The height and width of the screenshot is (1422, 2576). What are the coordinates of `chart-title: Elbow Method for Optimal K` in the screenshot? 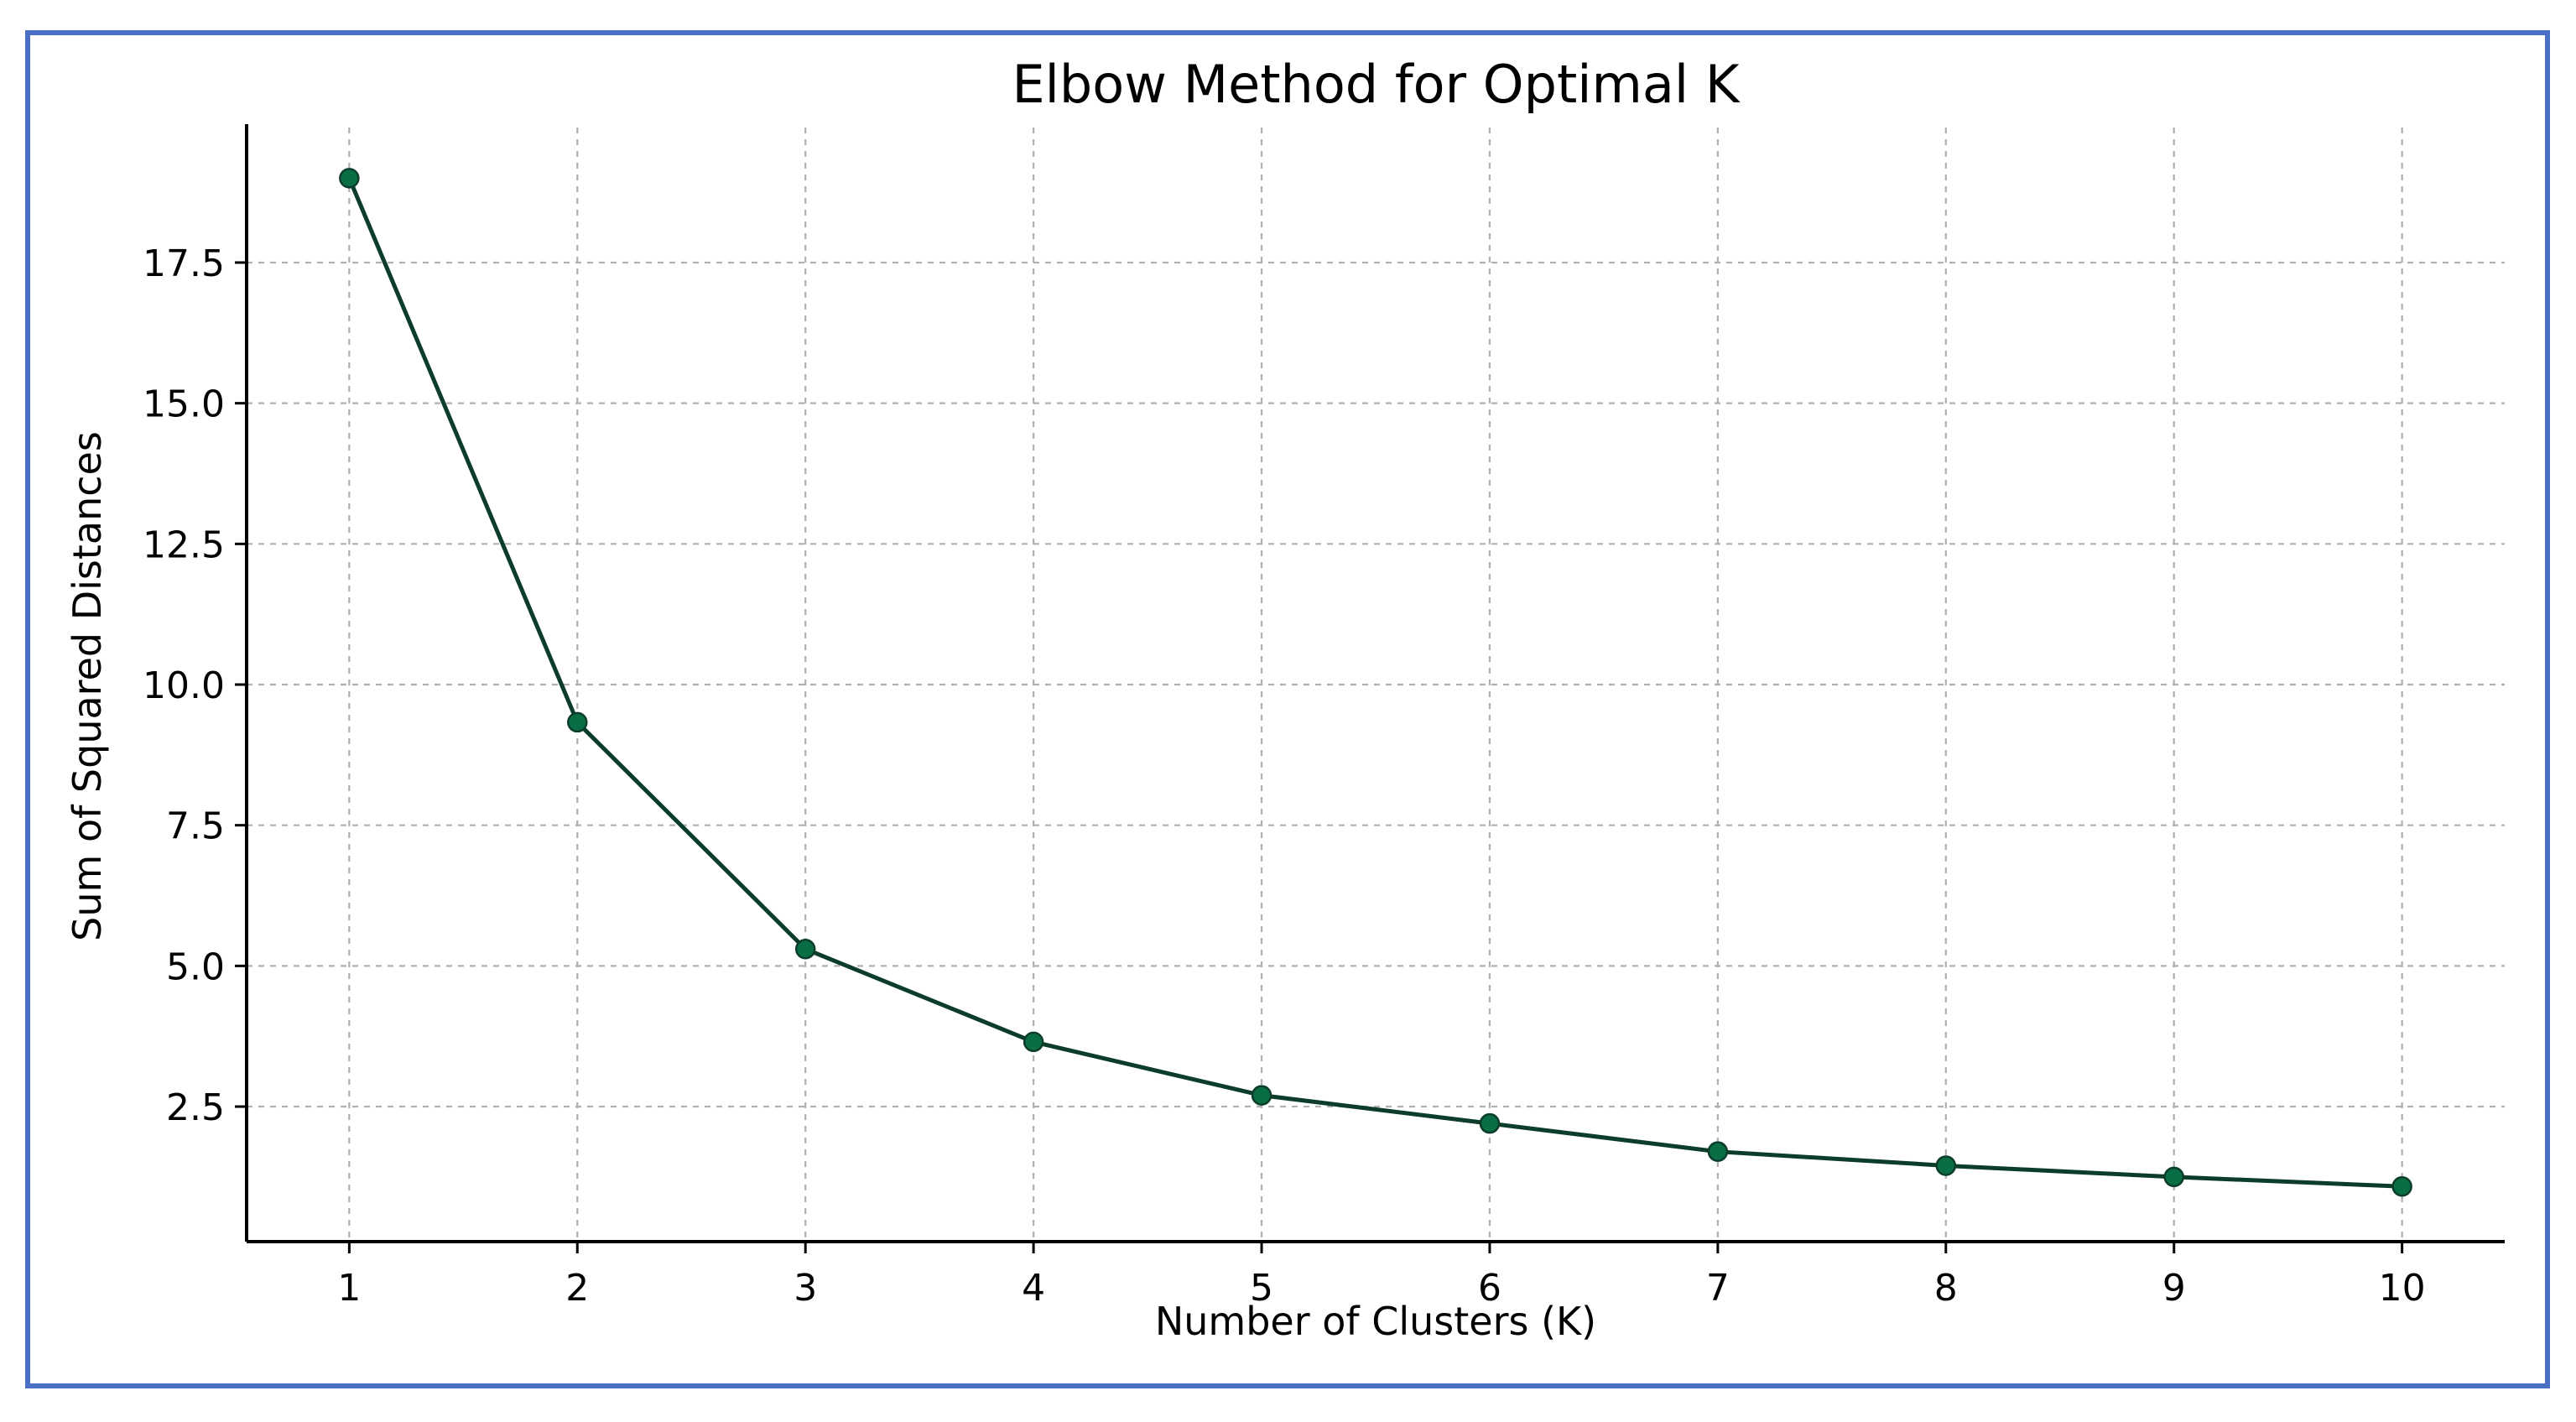 It's located at (1376, 84).